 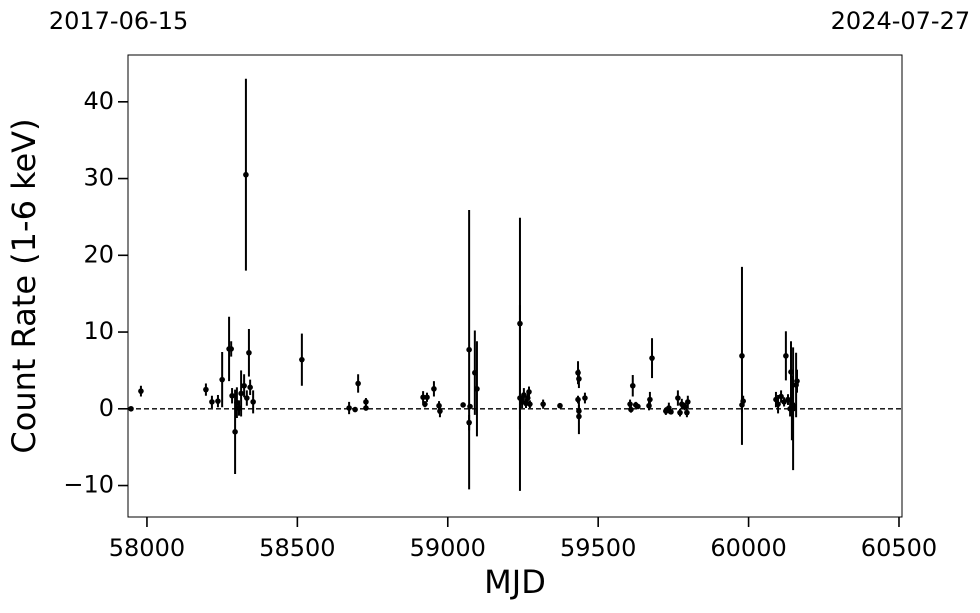 I want to click on x-tick-label: 58500, so click(x=297, y=548).